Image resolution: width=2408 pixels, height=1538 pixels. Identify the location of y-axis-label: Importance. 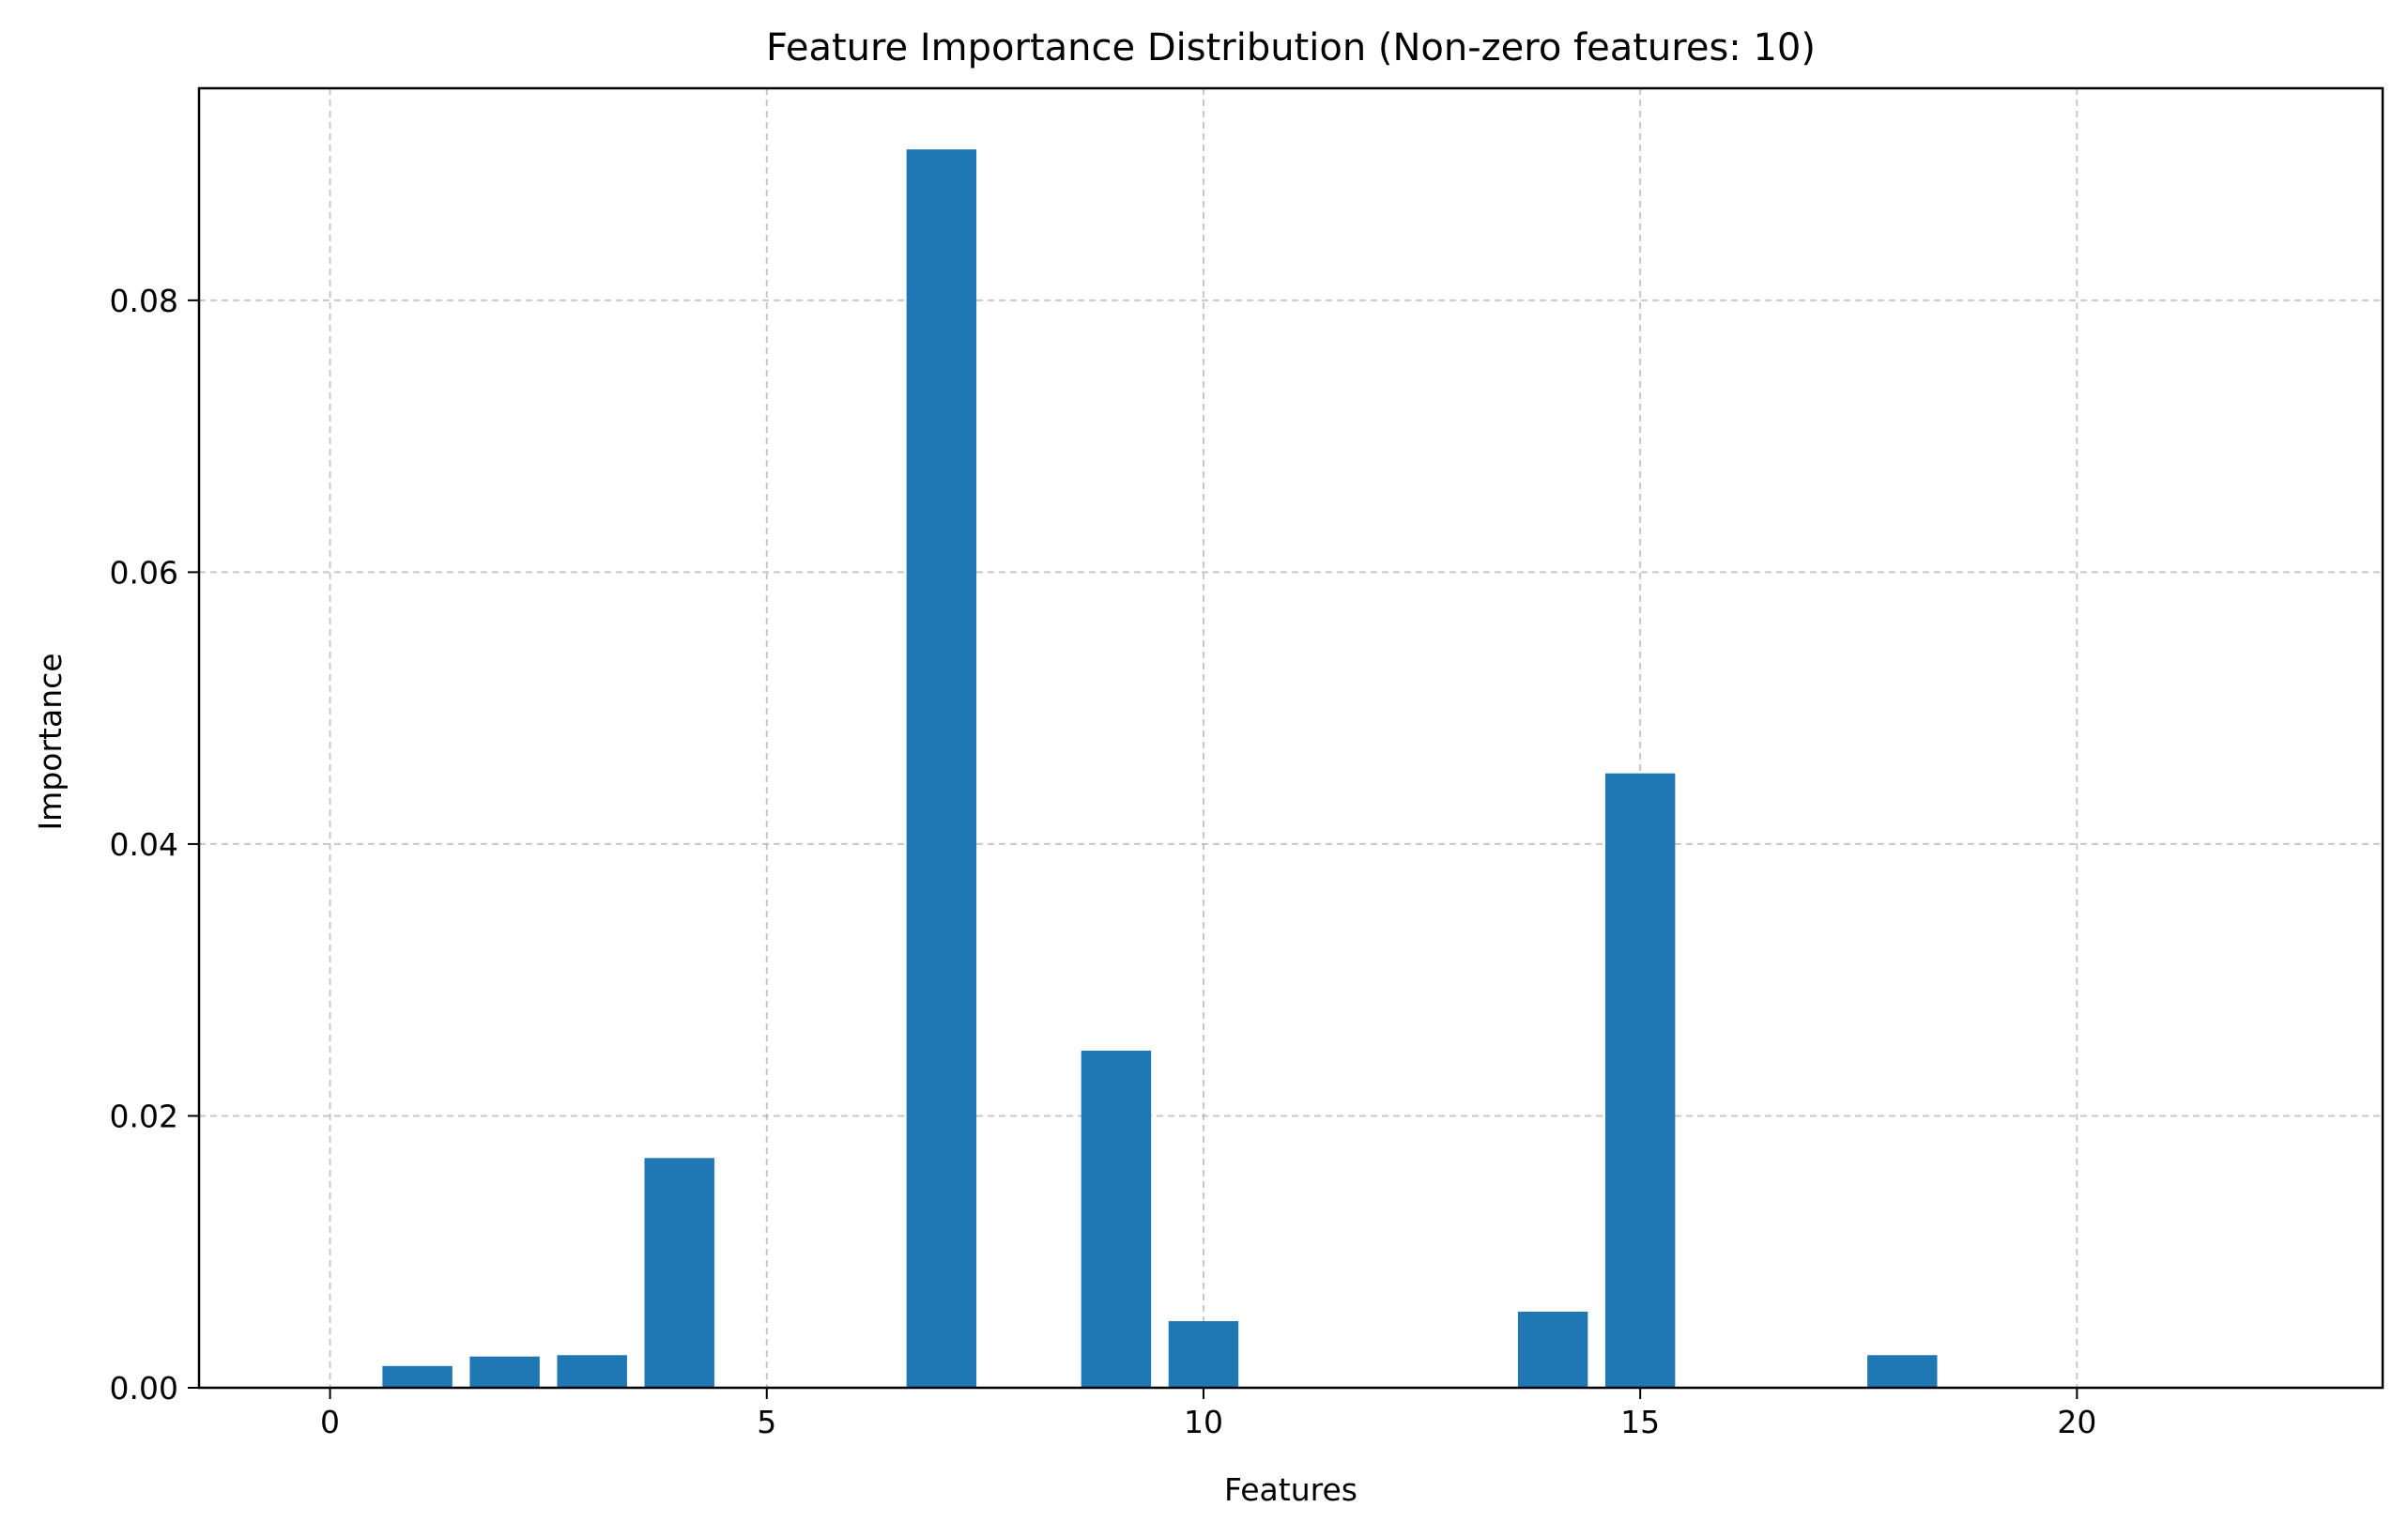
(50, 741).